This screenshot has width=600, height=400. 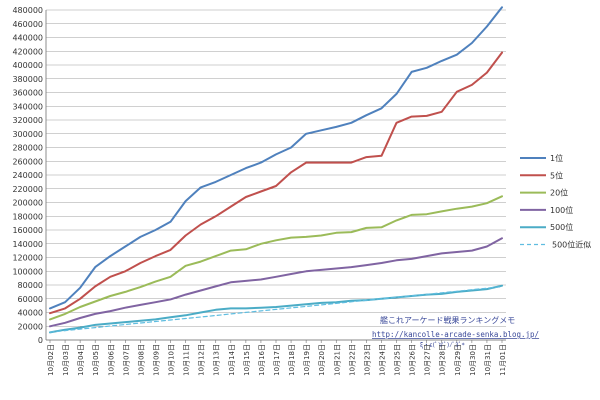 I want to click on y-tick-label: 200000, so click(x=27, y=203).